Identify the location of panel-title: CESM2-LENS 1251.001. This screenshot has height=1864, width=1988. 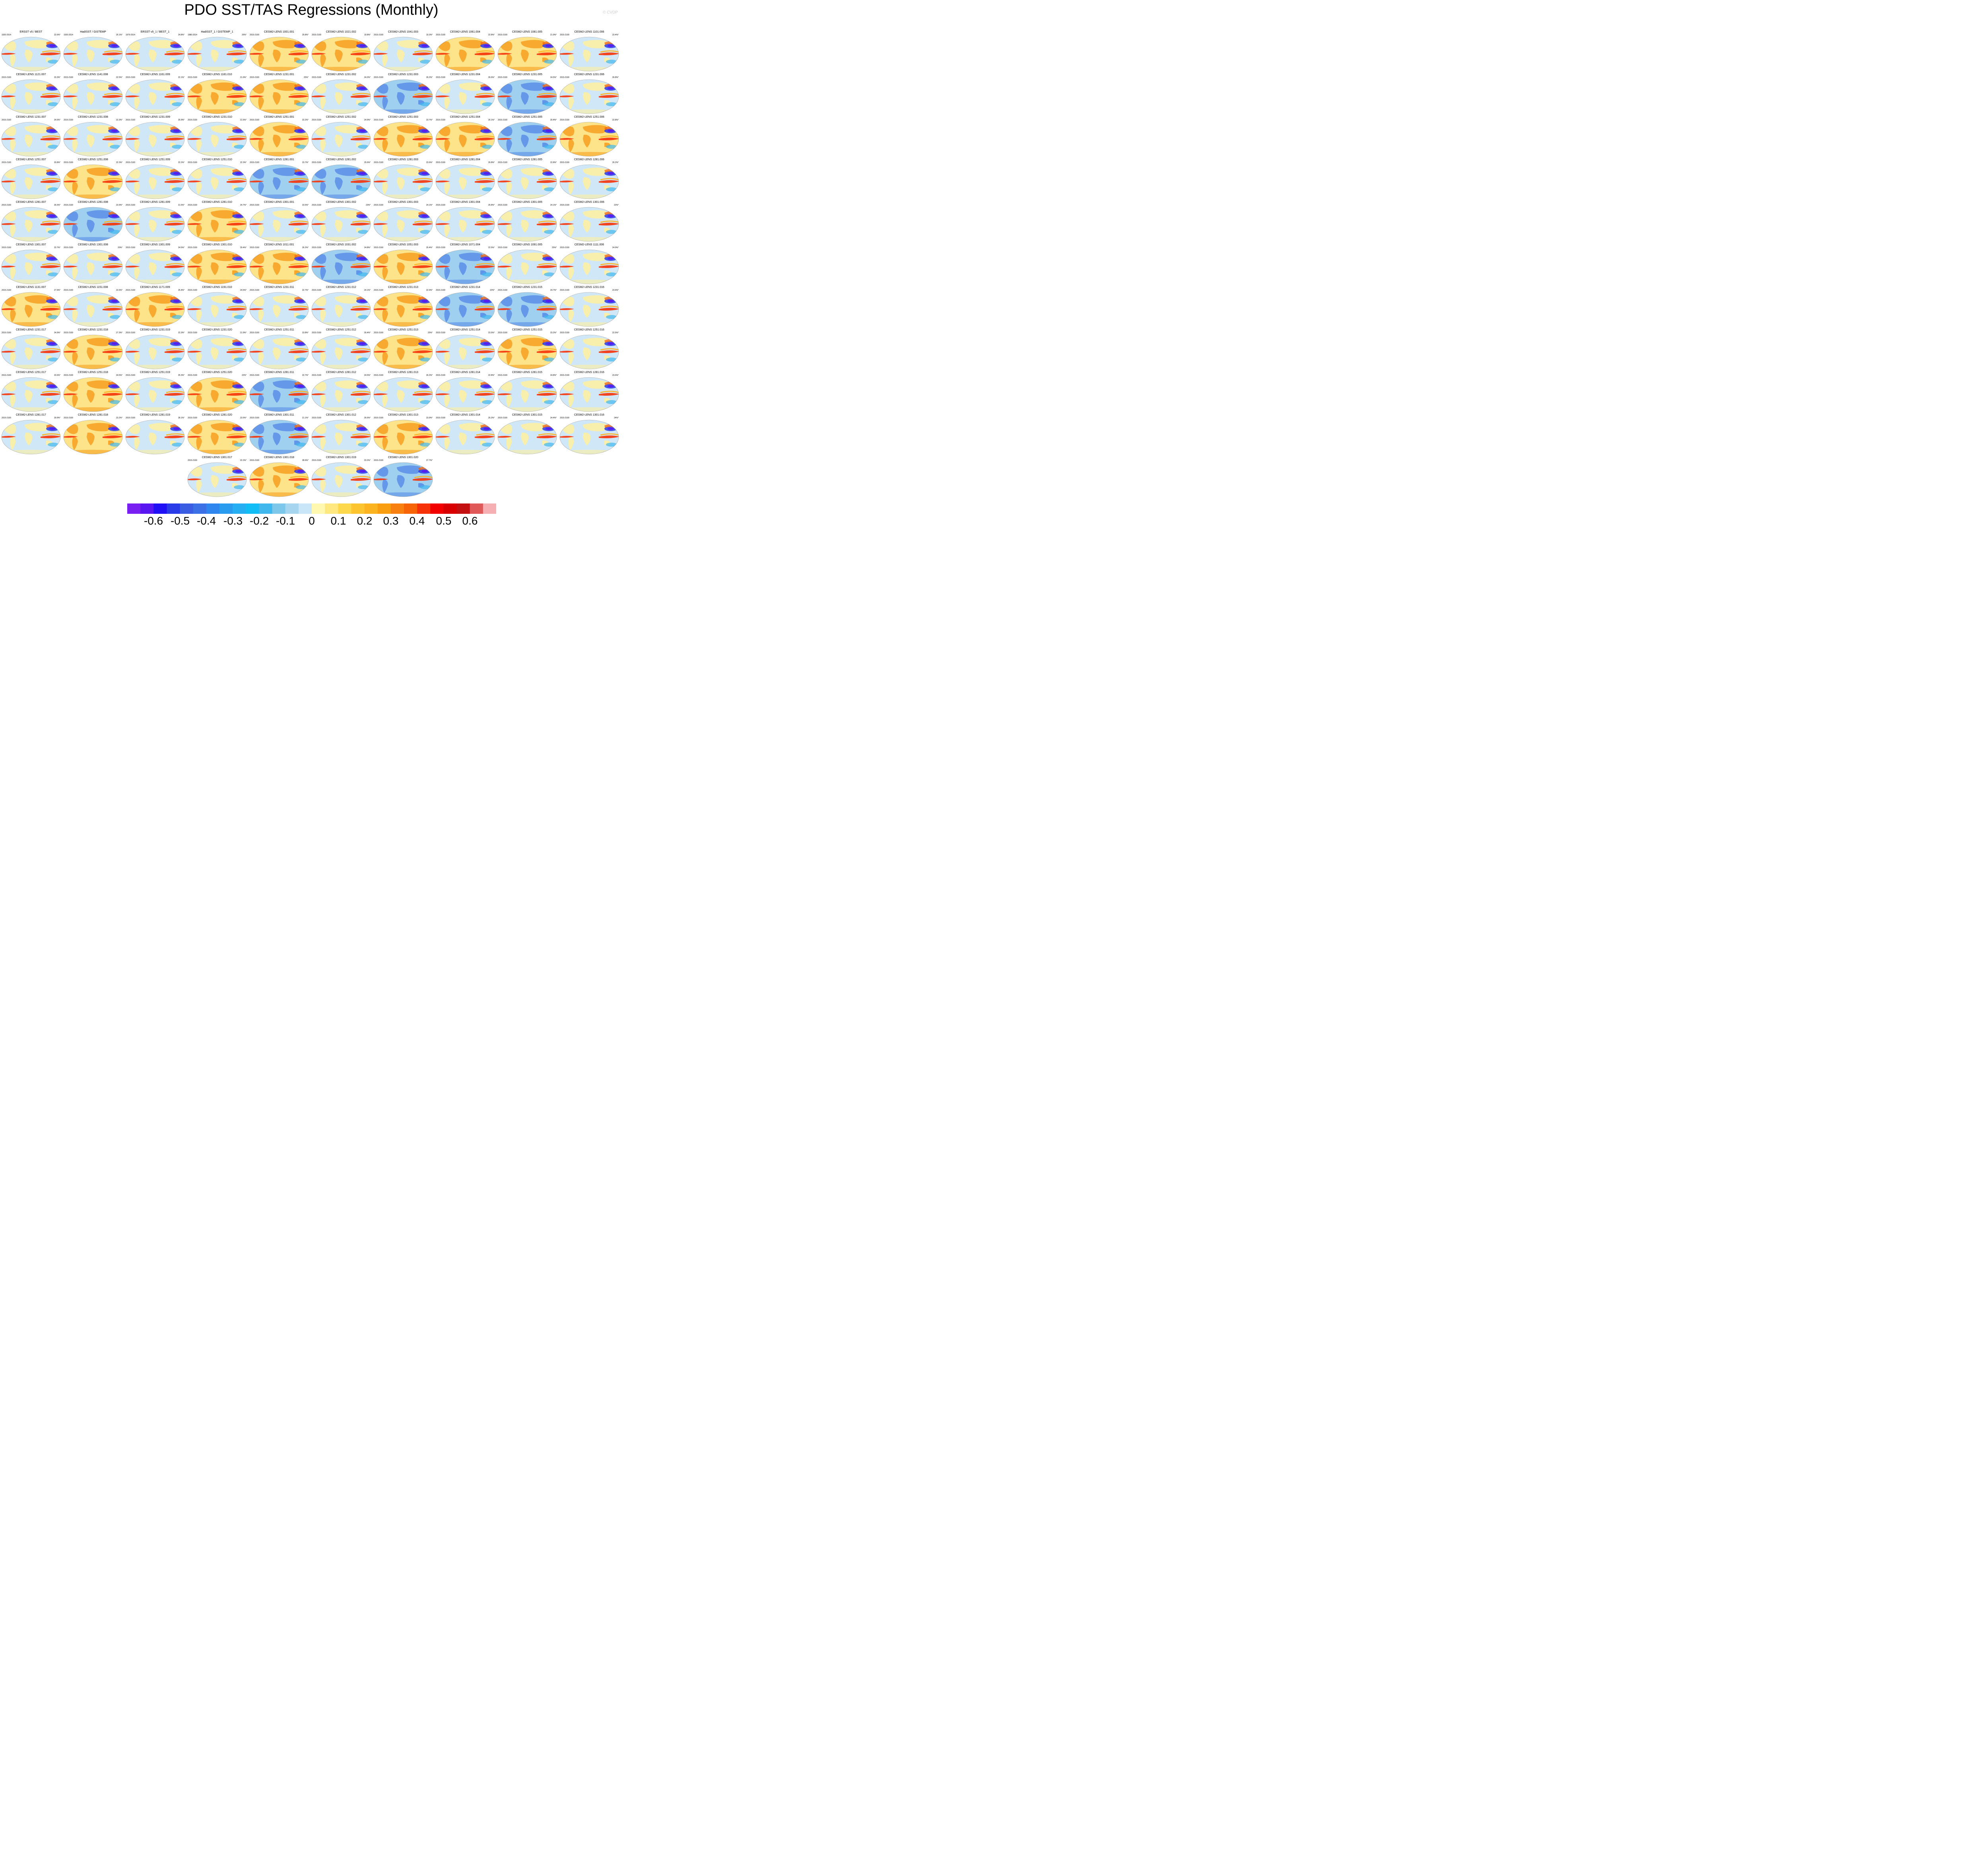
(279, 117).